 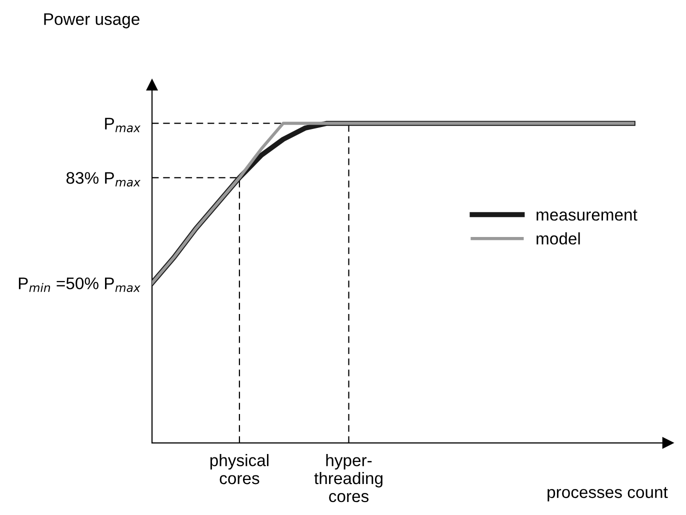 I want to click on legend-label: model, so click(x=558, y=238).